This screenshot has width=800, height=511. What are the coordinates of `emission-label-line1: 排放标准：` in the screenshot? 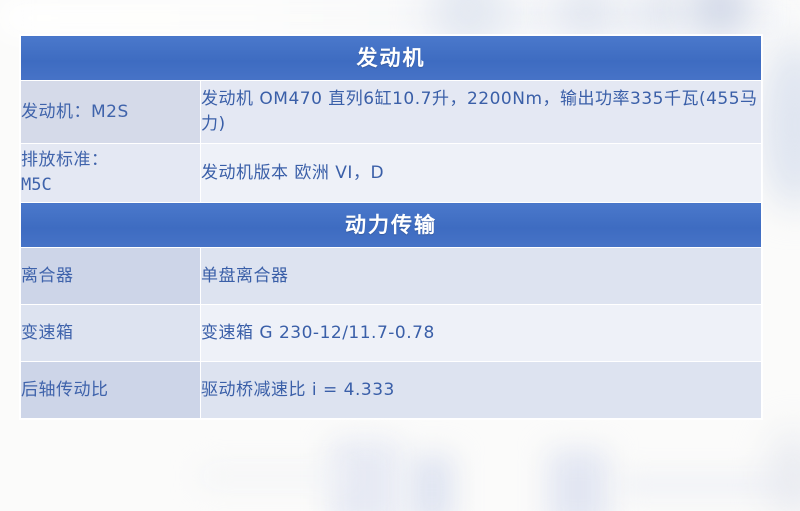 It's located at (65, 160).